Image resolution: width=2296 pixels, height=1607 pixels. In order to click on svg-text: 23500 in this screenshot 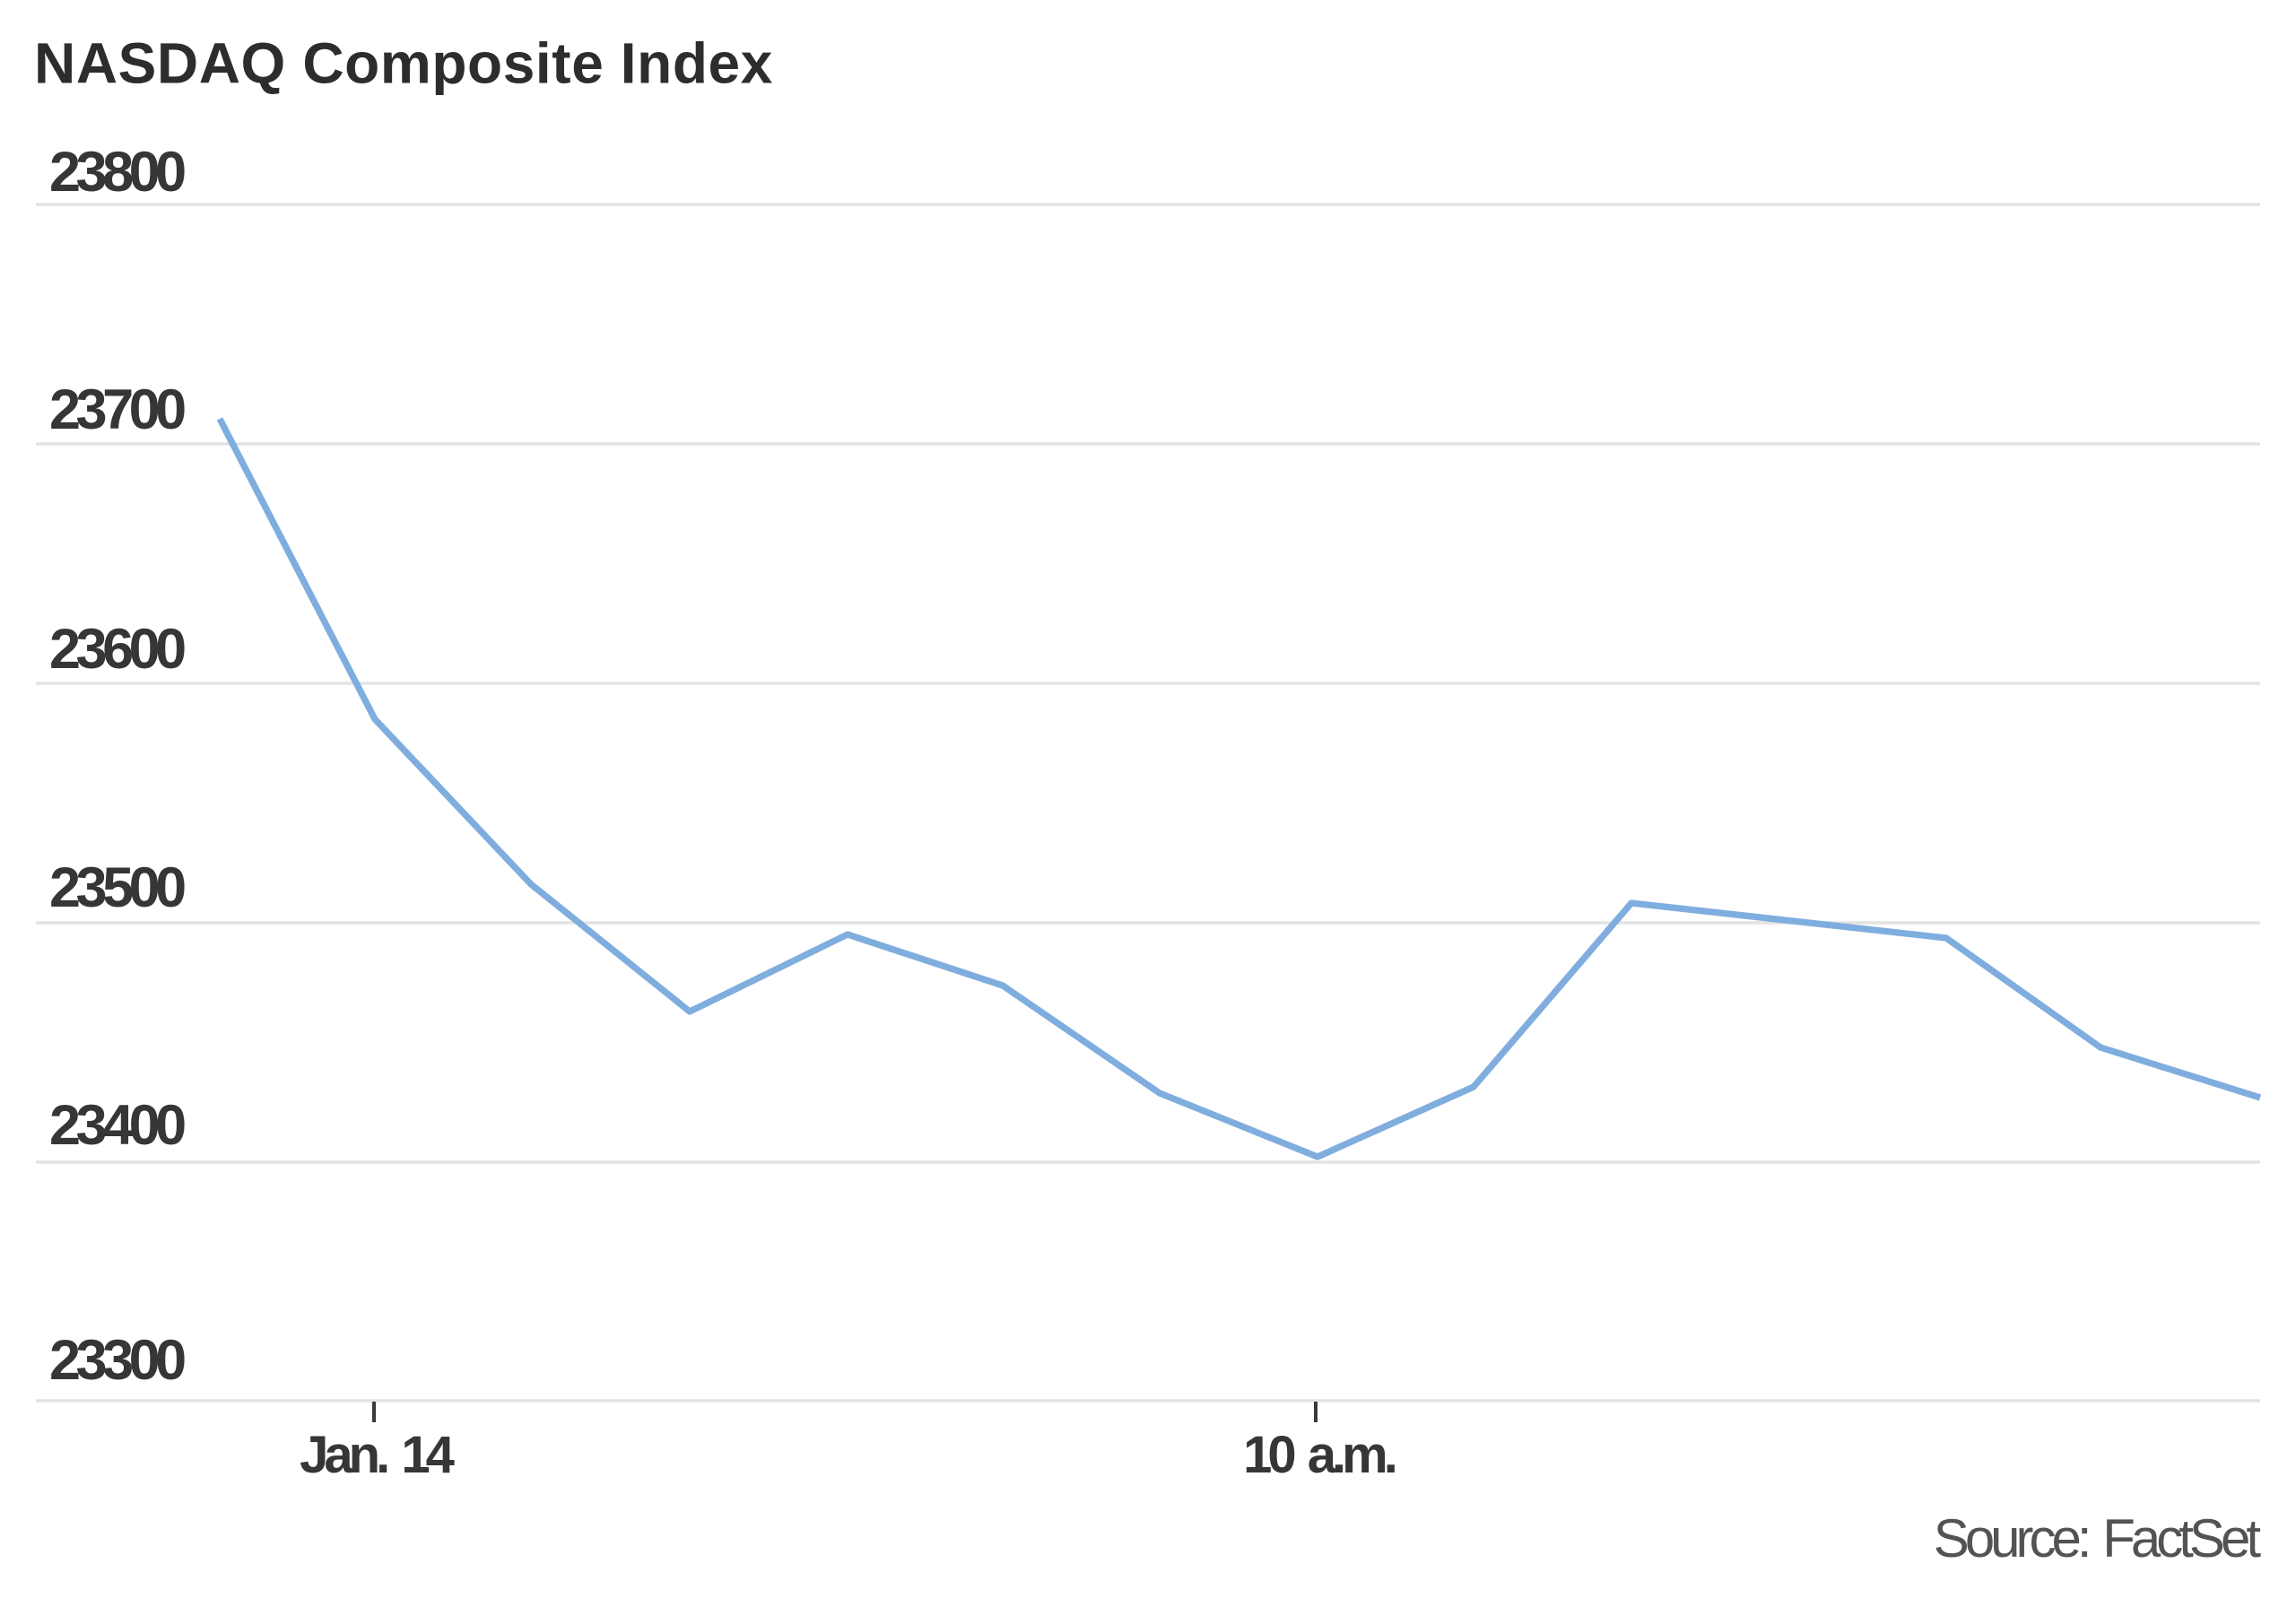, I will do `click(117, 888)`.